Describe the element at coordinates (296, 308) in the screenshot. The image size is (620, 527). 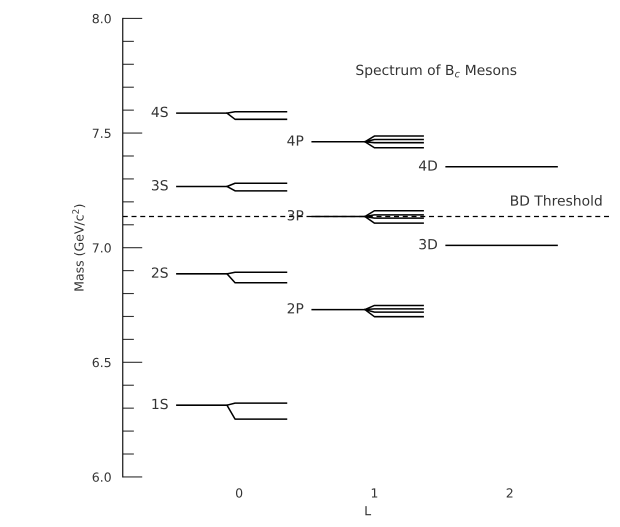
I see `annotation: 2P` at that location.